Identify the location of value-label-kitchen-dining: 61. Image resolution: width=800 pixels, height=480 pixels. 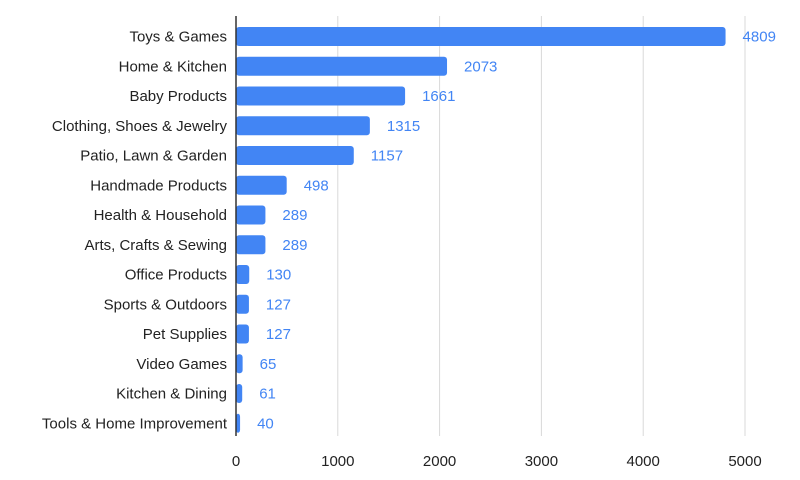
(267, 394).